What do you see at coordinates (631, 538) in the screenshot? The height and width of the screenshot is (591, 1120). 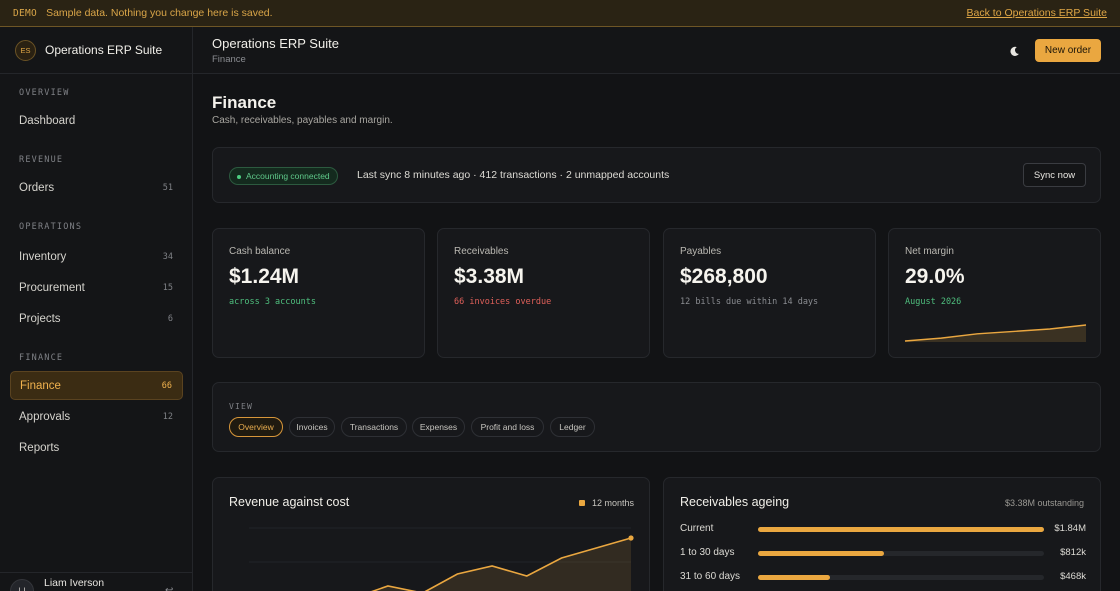 I see `revenue-last-point` at bounding box center [631, 538].